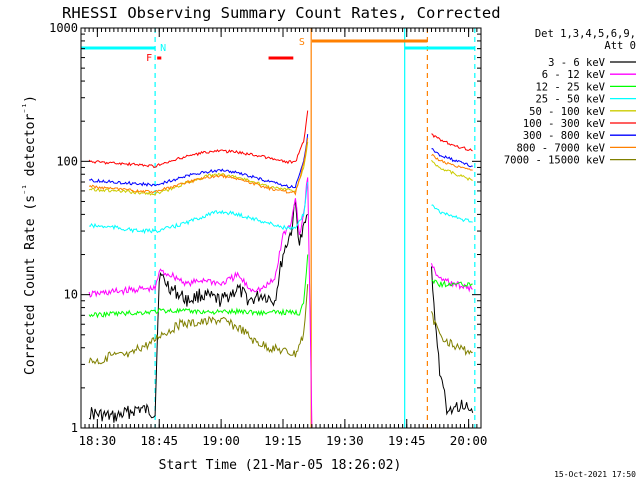 Image resolution: width=640 pixels, height=480 pixels. Describe the element at coordinates (302, 42) in the screenshot. I see `annotation-bar-label: S` at that location.